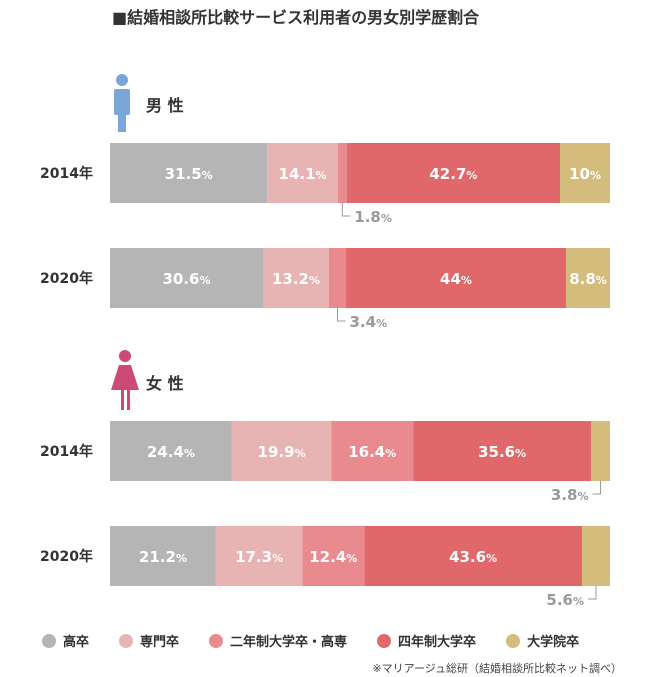 This screenshot has height=677, width=650. I want to click on data-label: 1.8%, so click(373, 217).